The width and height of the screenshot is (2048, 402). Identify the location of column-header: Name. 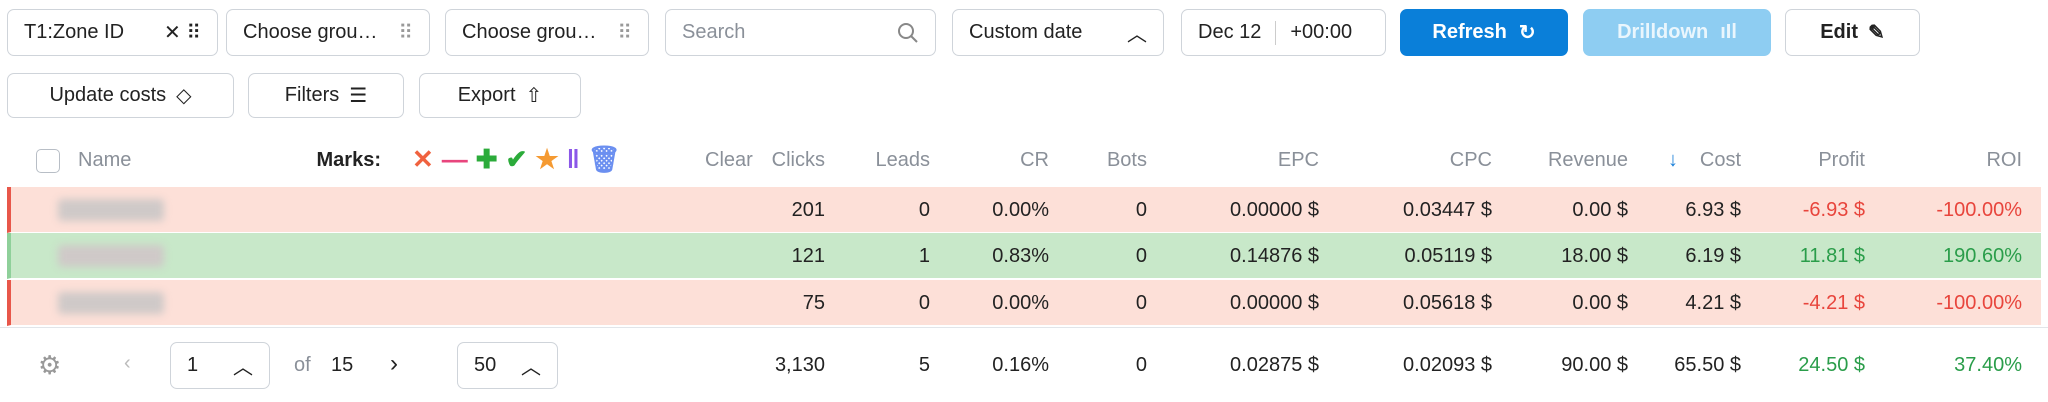
(105, 160).